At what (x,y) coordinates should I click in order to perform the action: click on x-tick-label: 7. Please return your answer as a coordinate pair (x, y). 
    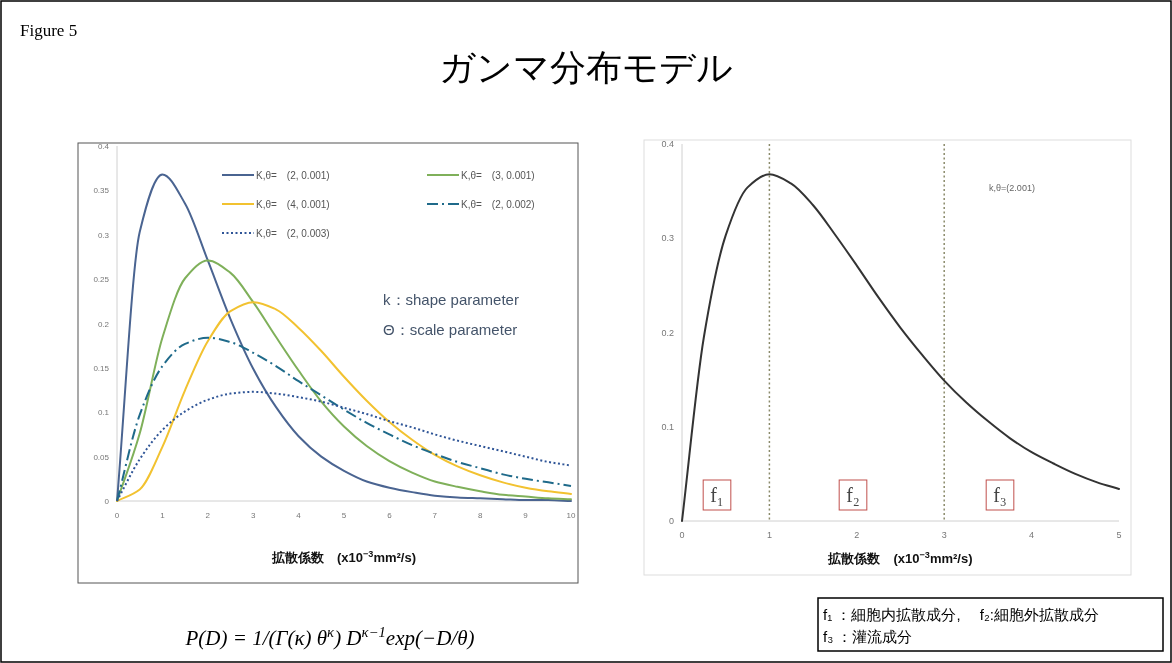
    Looking at the image, I should click on (435, 515).